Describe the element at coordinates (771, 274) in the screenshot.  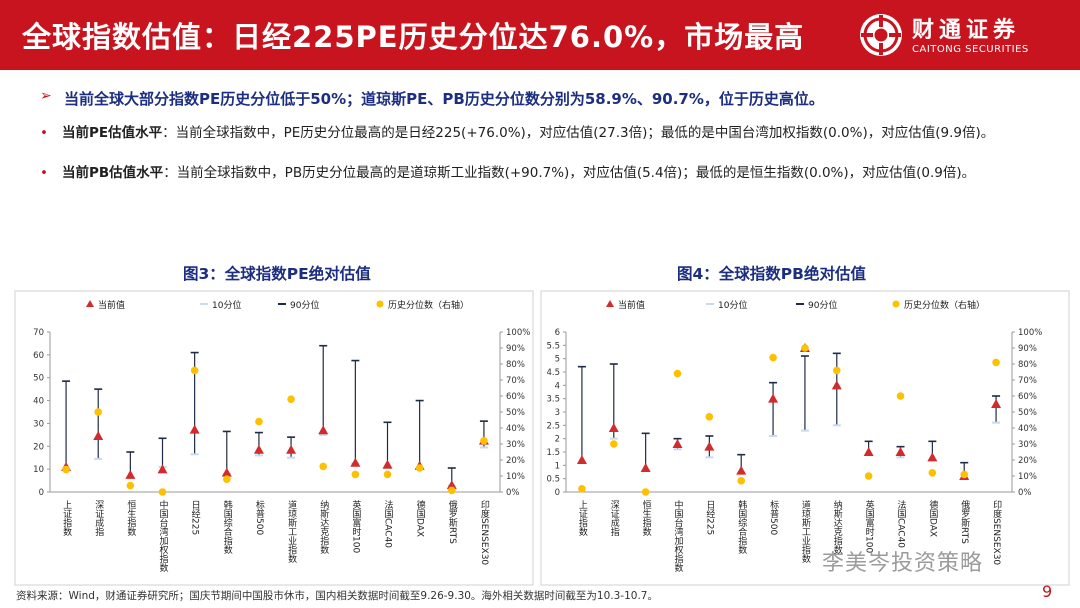
I see `figure-4-title: 图4：全球指数PB绝对估值` at that location.